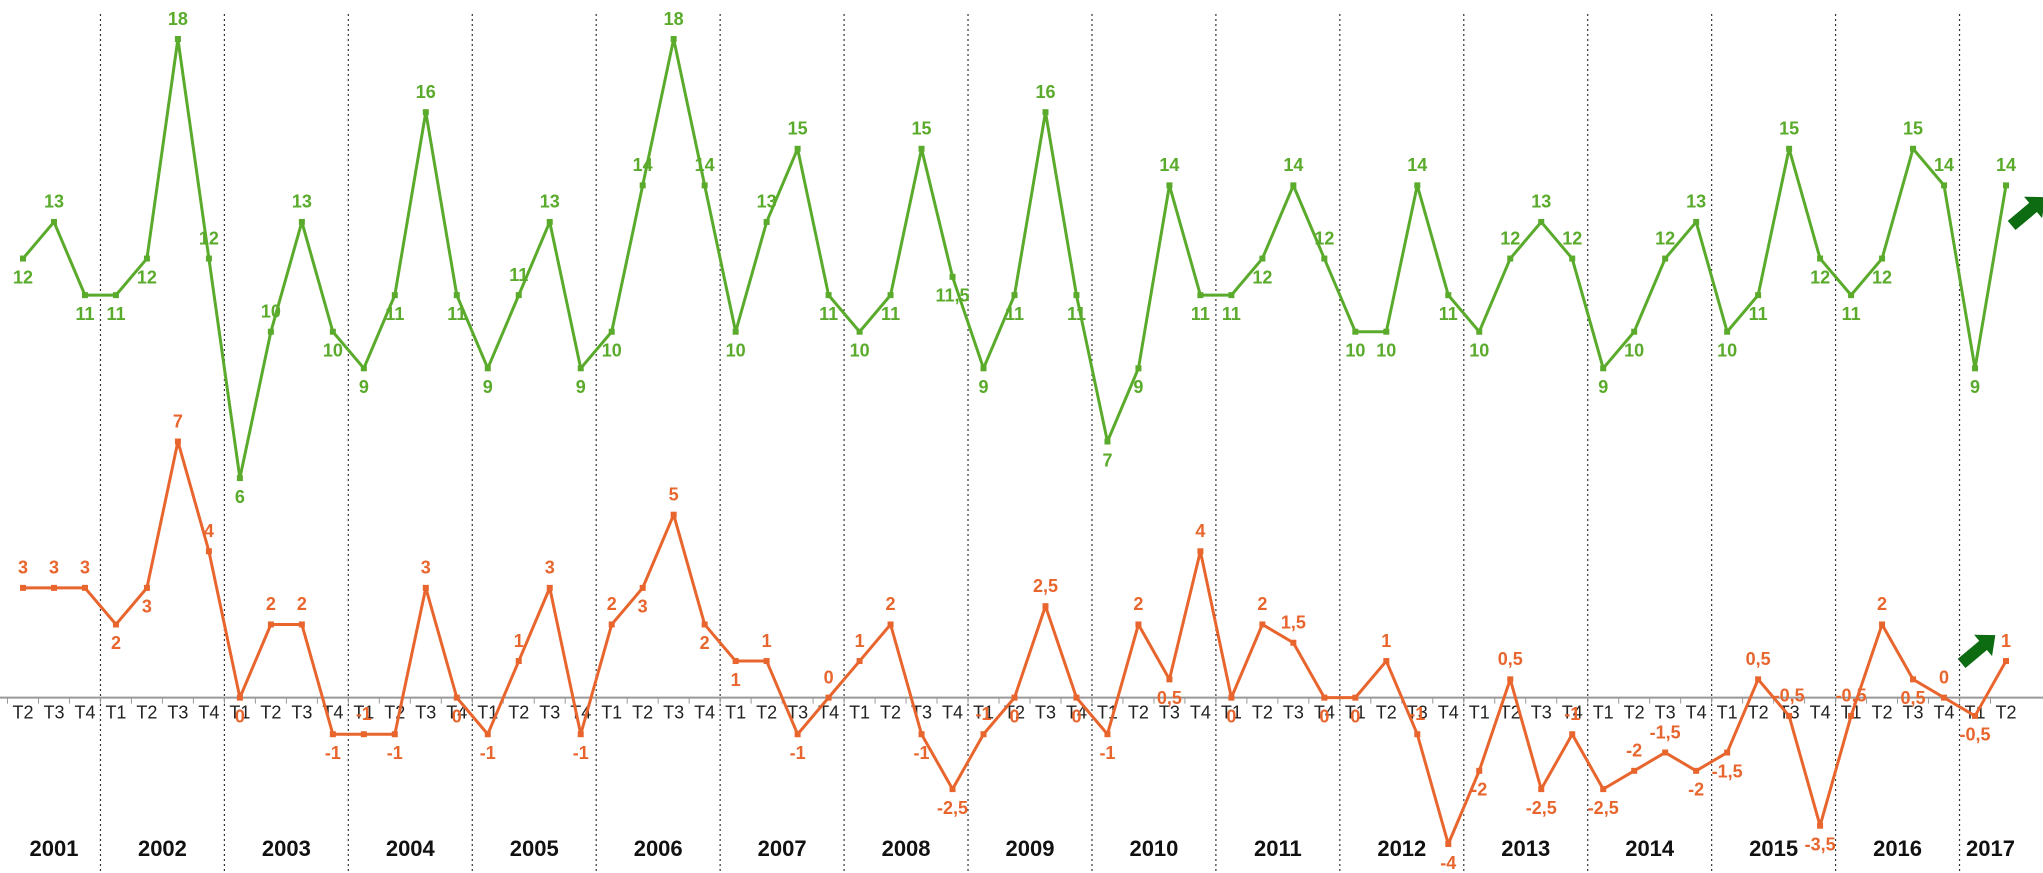  I want to click on data-label: 2,5, so click(1045, 586).